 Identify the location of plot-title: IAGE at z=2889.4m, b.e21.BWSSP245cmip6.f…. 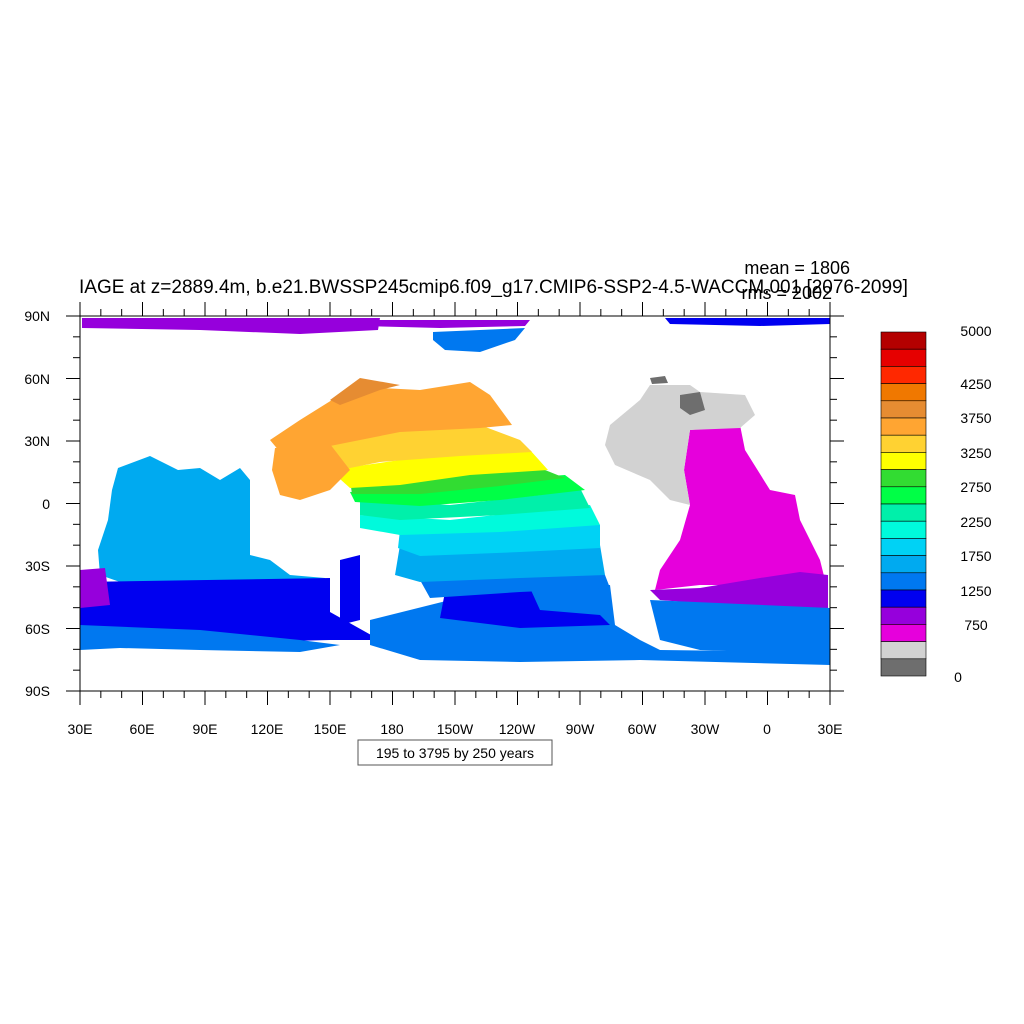
(493, 287).